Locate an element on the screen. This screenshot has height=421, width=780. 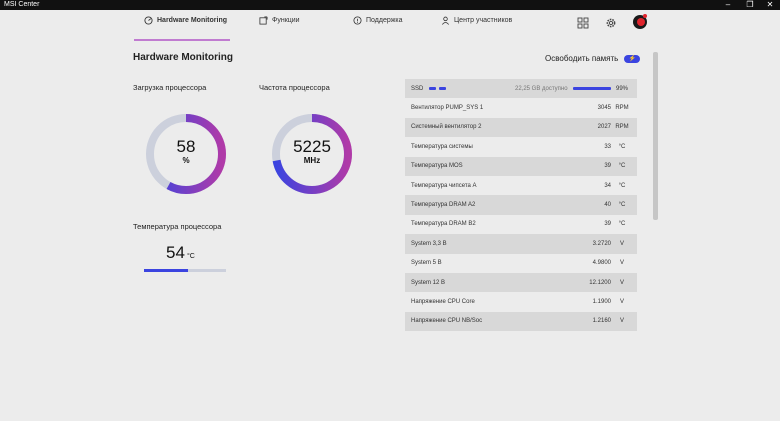
tab-member-center: Центр участников is located at coordinates (476, 20).